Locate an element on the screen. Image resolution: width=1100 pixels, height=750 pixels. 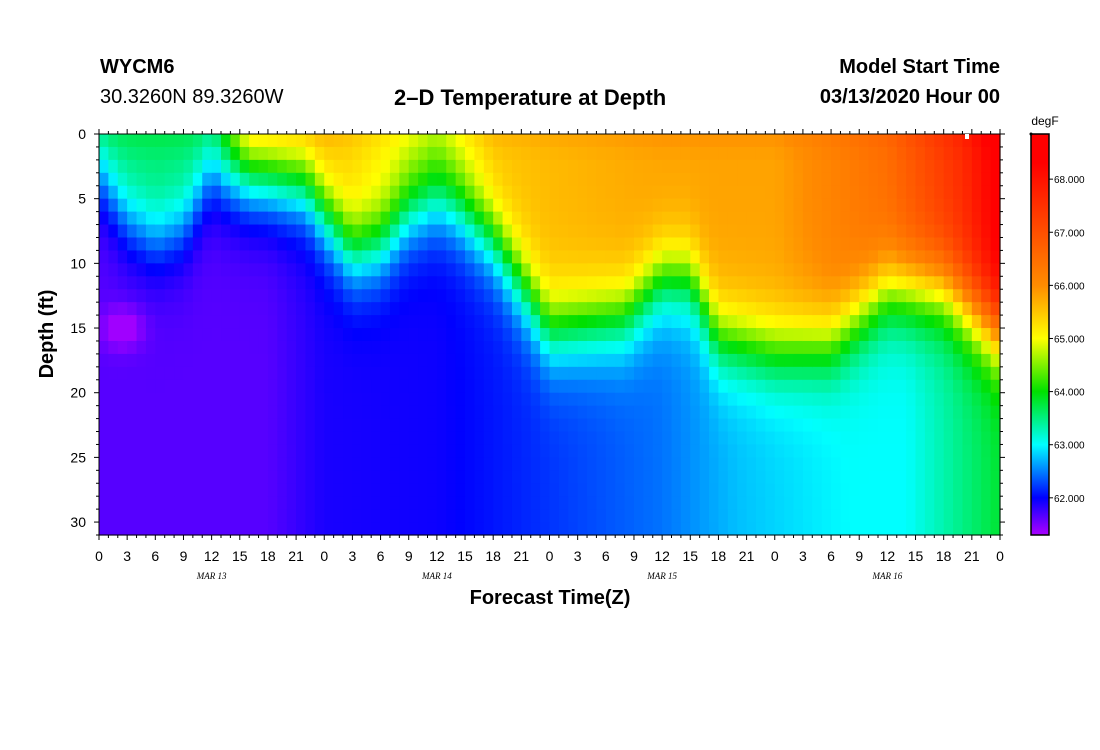
x-tick-label: 18 is located at coordinates (493, 556).